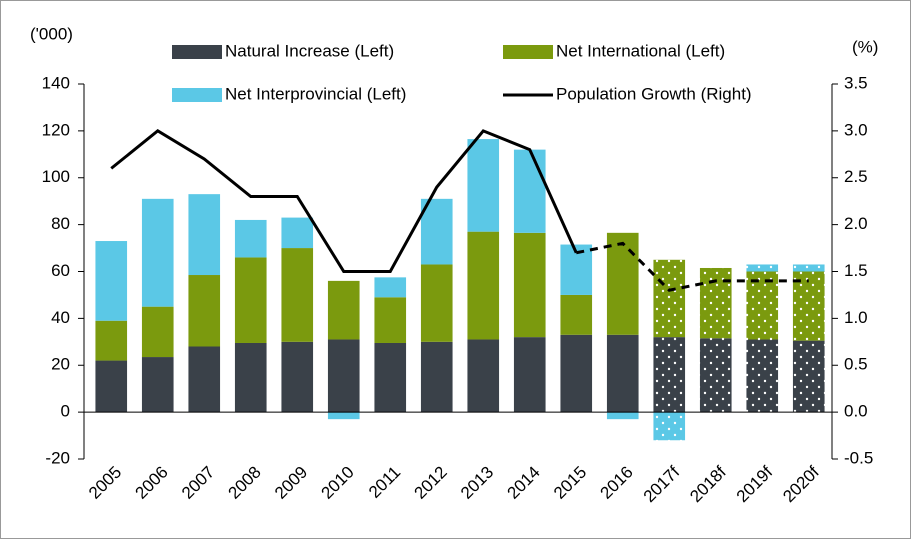 This screenshot has width=911, height=539. I want to click on y-tick-label: 0, so click(65, 411).